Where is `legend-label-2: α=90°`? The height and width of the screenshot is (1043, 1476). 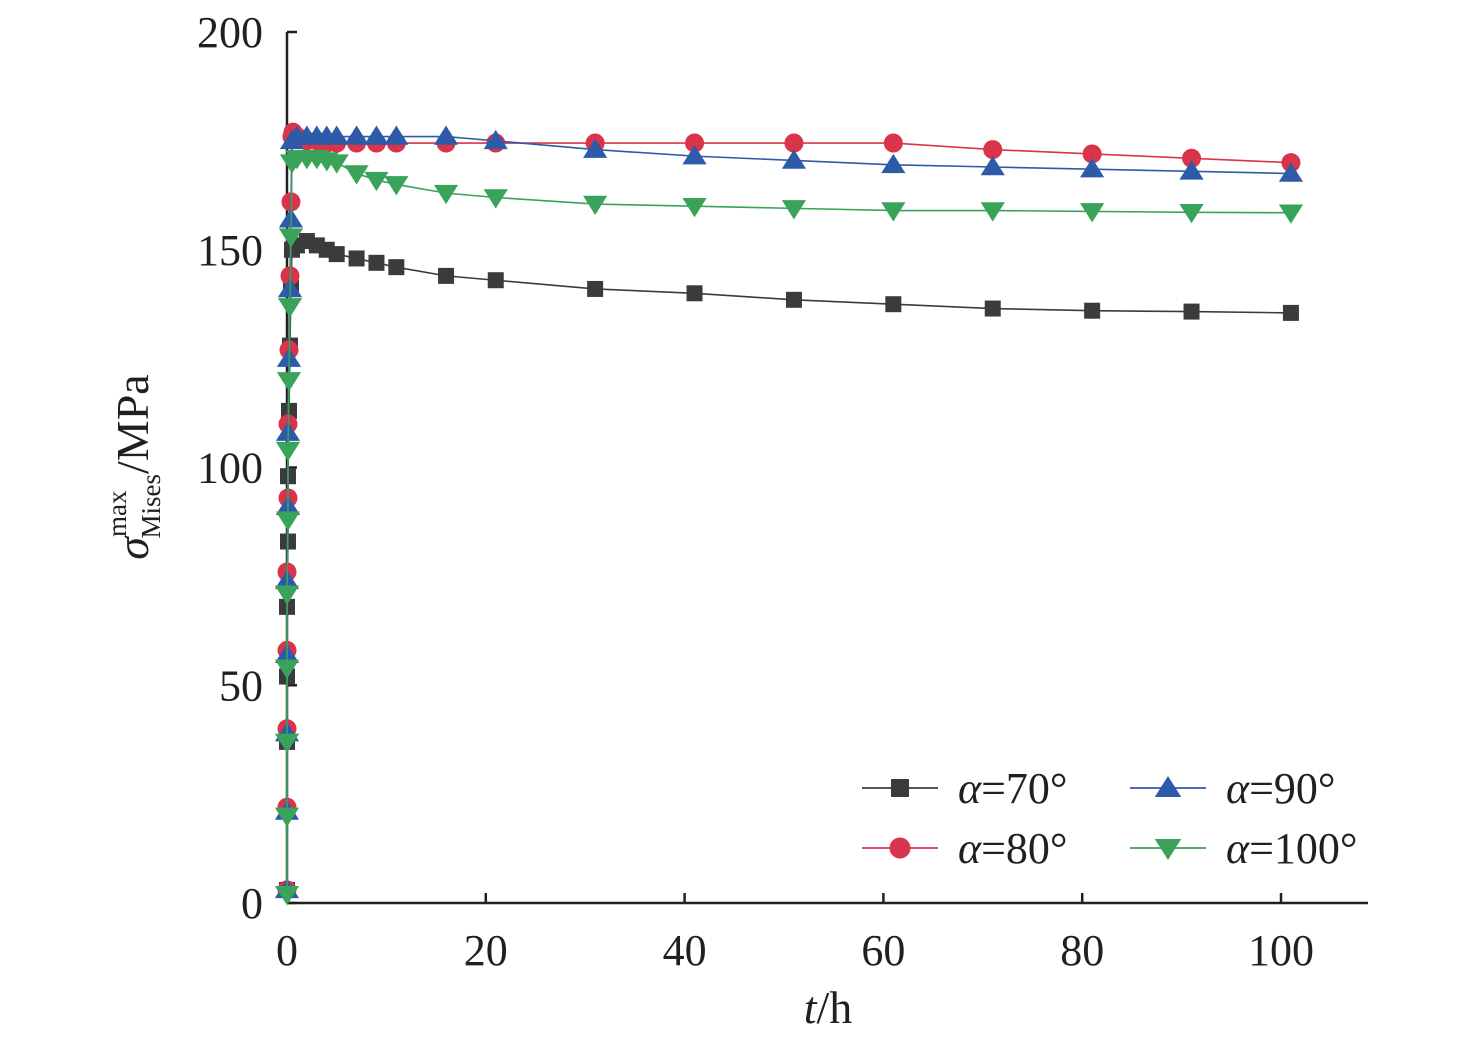 legend-label-2: α=90° is located at coordinates (1281, 788).